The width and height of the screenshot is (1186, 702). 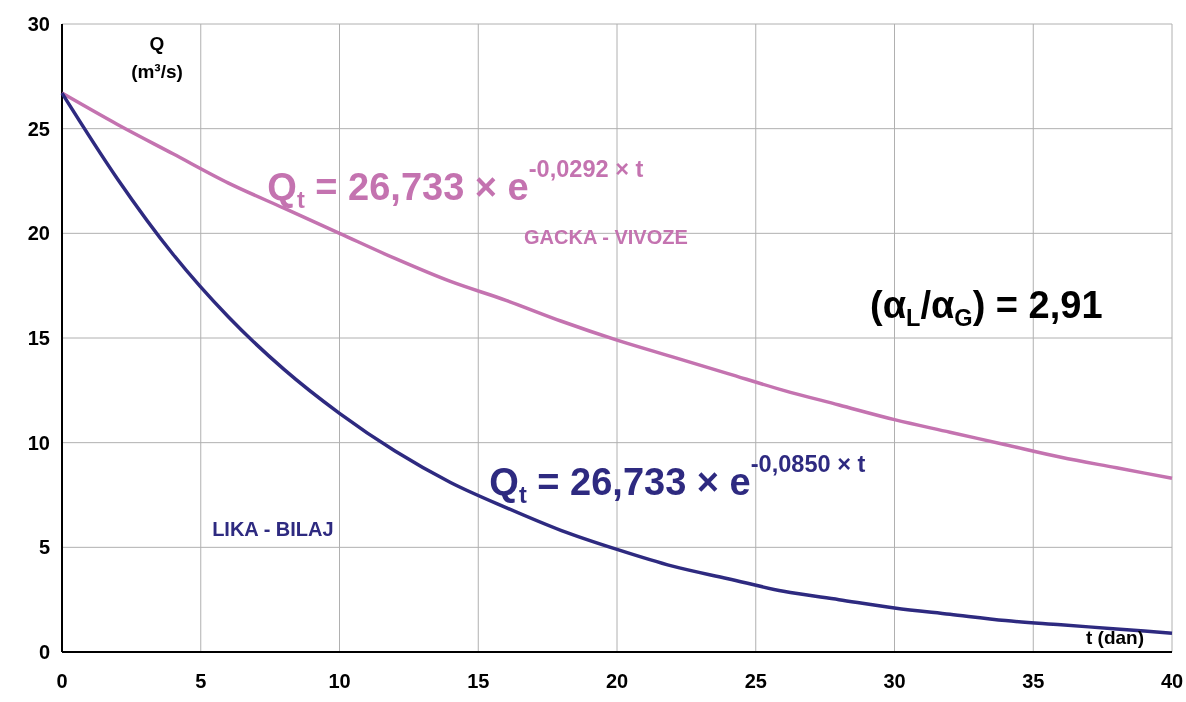 What do you see at coordinates (38, 338) in the screenshot?
I see `y-tick-label: 15` at bounding box center [38, 338].